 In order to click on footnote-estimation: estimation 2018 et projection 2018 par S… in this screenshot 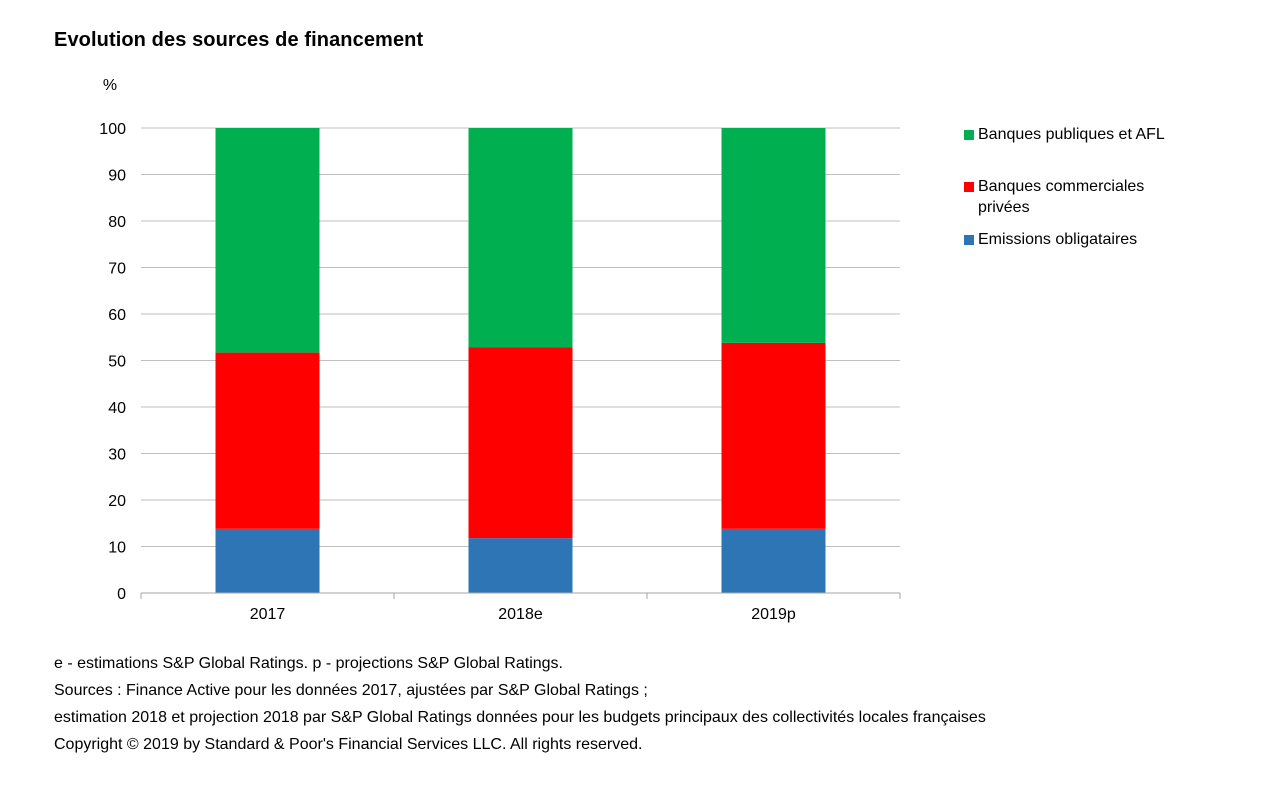, I will do `click(520, 717)`.